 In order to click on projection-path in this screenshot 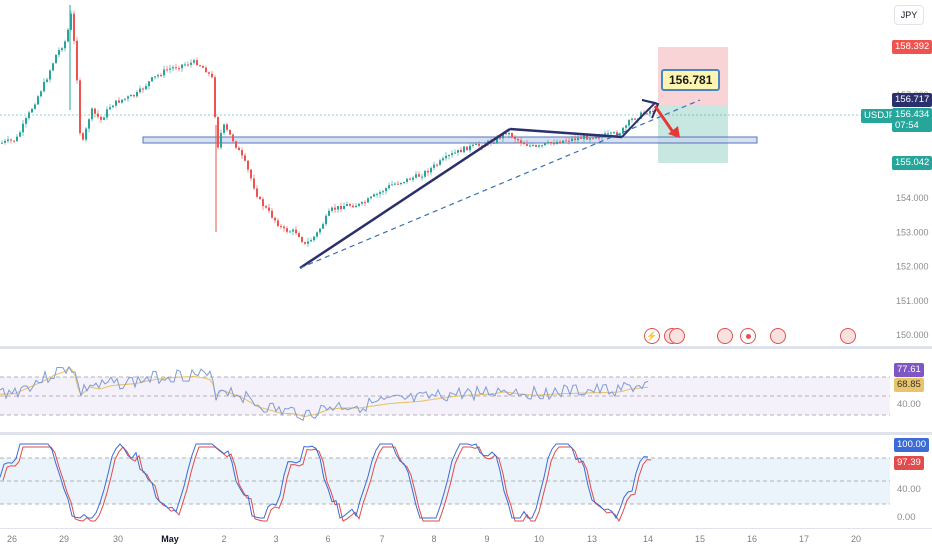, I will do `click(640, 118)`.